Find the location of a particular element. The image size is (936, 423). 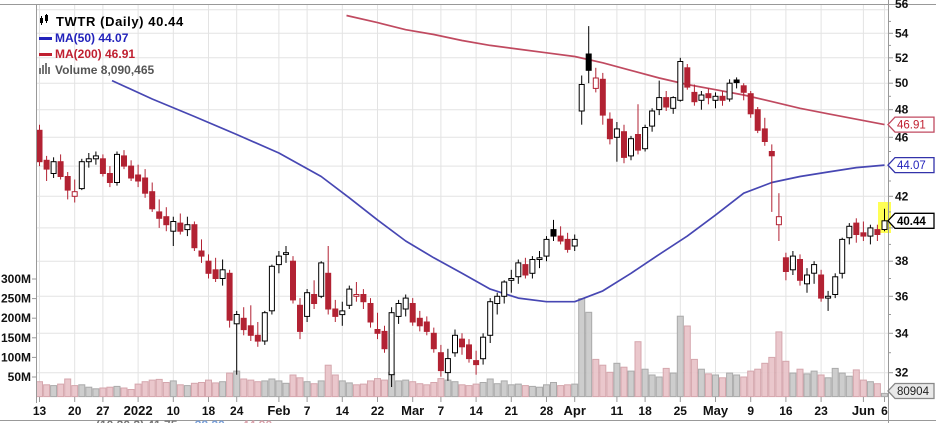

svg-text: 150M is located at coordinates (16, 338).